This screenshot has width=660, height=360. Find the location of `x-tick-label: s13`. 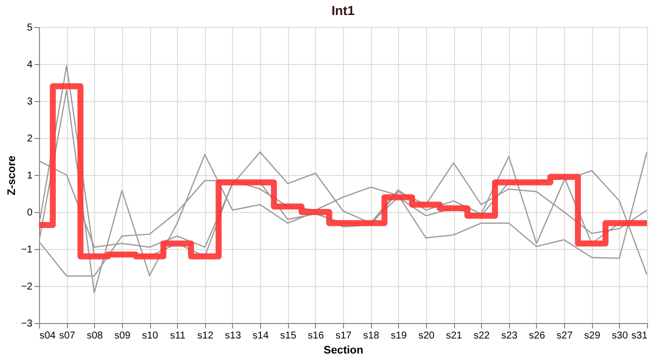

x-tick-label: s13 is located at coordinates (233, 336).